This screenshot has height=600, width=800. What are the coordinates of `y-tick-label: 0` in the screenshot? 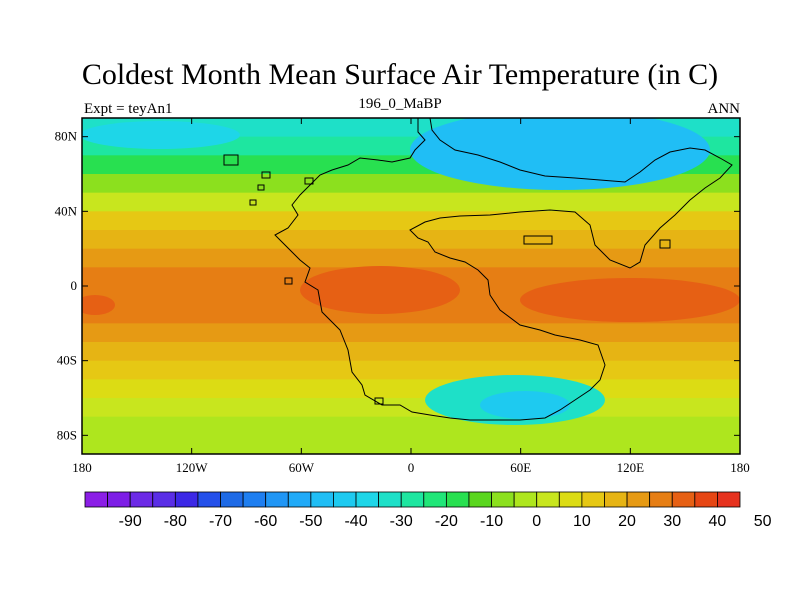 It's located at (74, 285).